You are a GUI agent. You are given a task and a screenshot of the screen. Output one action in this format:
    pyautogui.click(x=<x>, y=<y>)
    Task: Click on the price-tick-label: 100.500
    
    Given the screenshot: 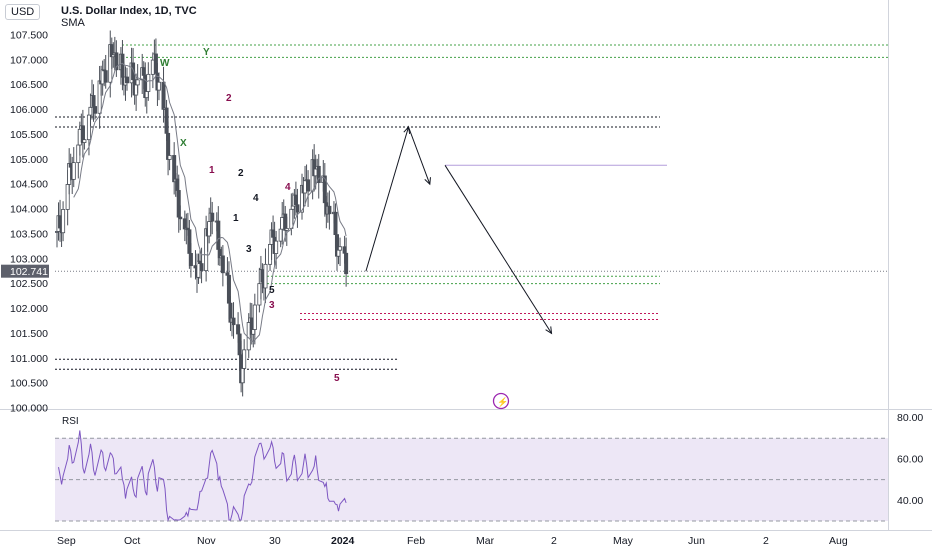 What is the action you would take?
    pyautogui.click(x=29, y=384)
    